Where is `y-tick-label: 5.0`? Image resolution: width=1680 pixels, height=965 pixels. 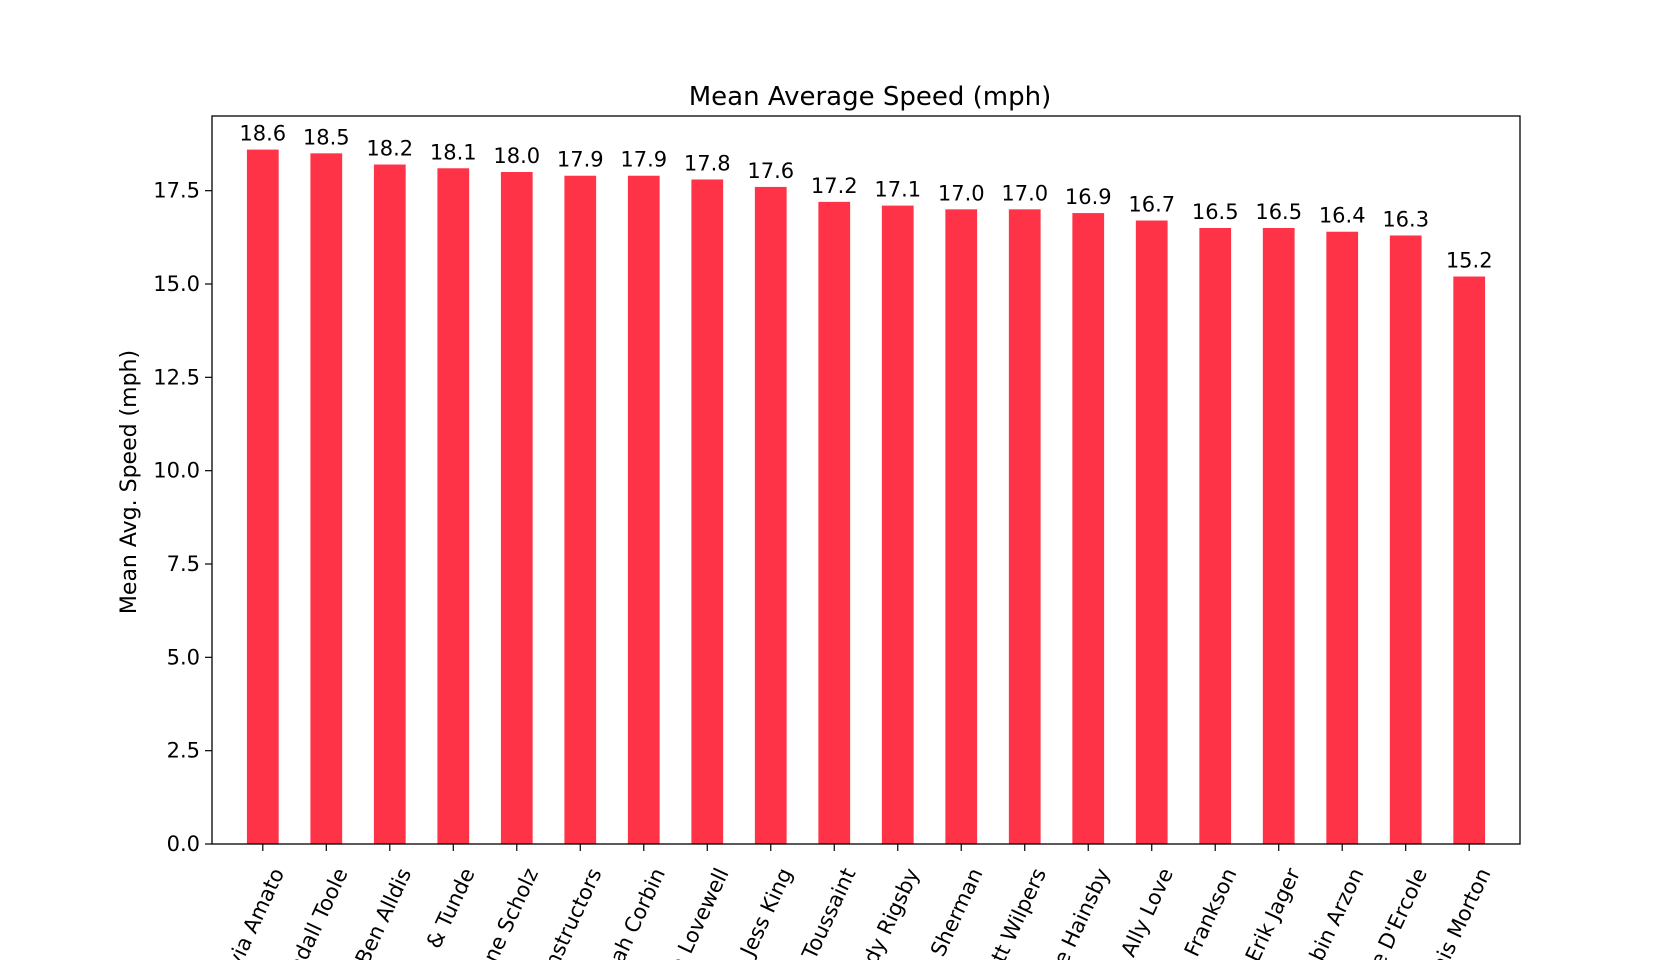
y-tick-label: 5.0 is located at coordinates (183, 657).